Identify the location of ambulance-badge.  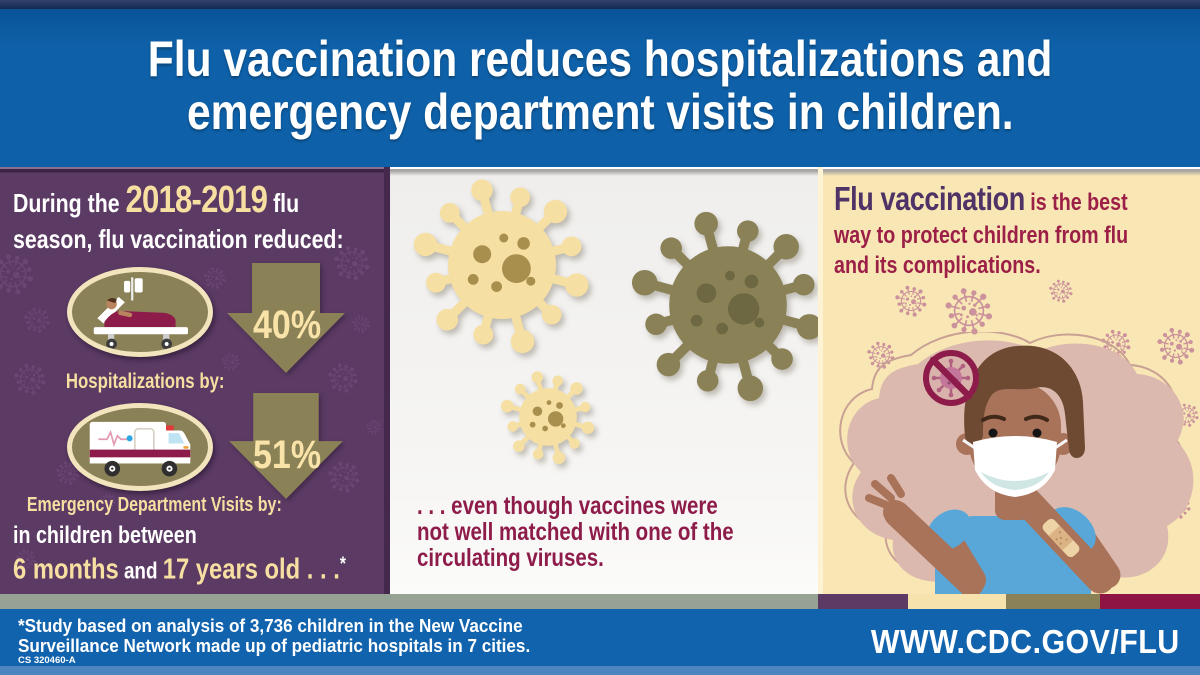
(140, 447).